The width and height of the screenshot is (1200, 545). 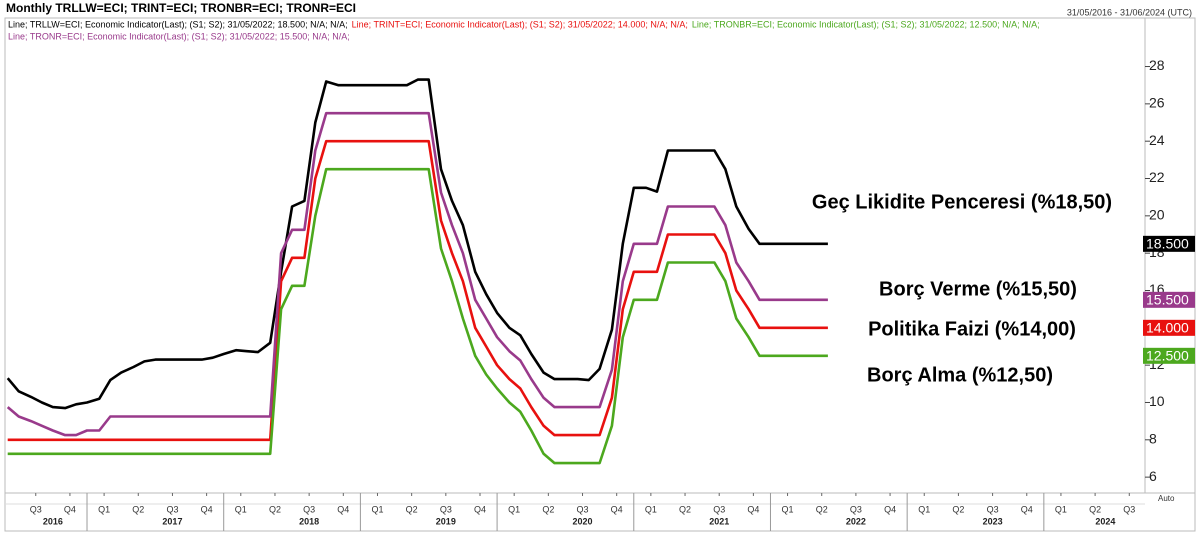 I want to click on scale-mode: Auto, so click(x=1166, y=498).